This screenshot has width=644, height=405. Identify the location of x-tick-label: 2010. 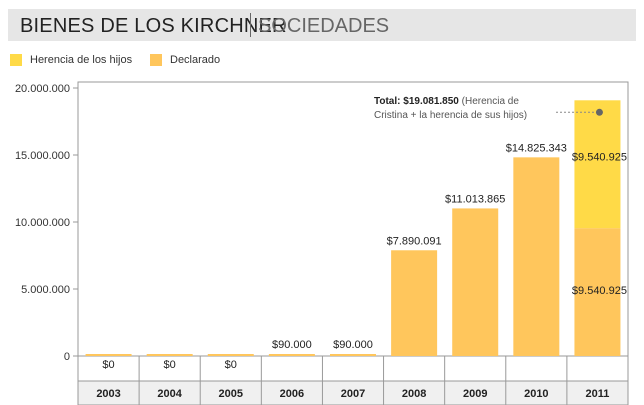
(536, 394).